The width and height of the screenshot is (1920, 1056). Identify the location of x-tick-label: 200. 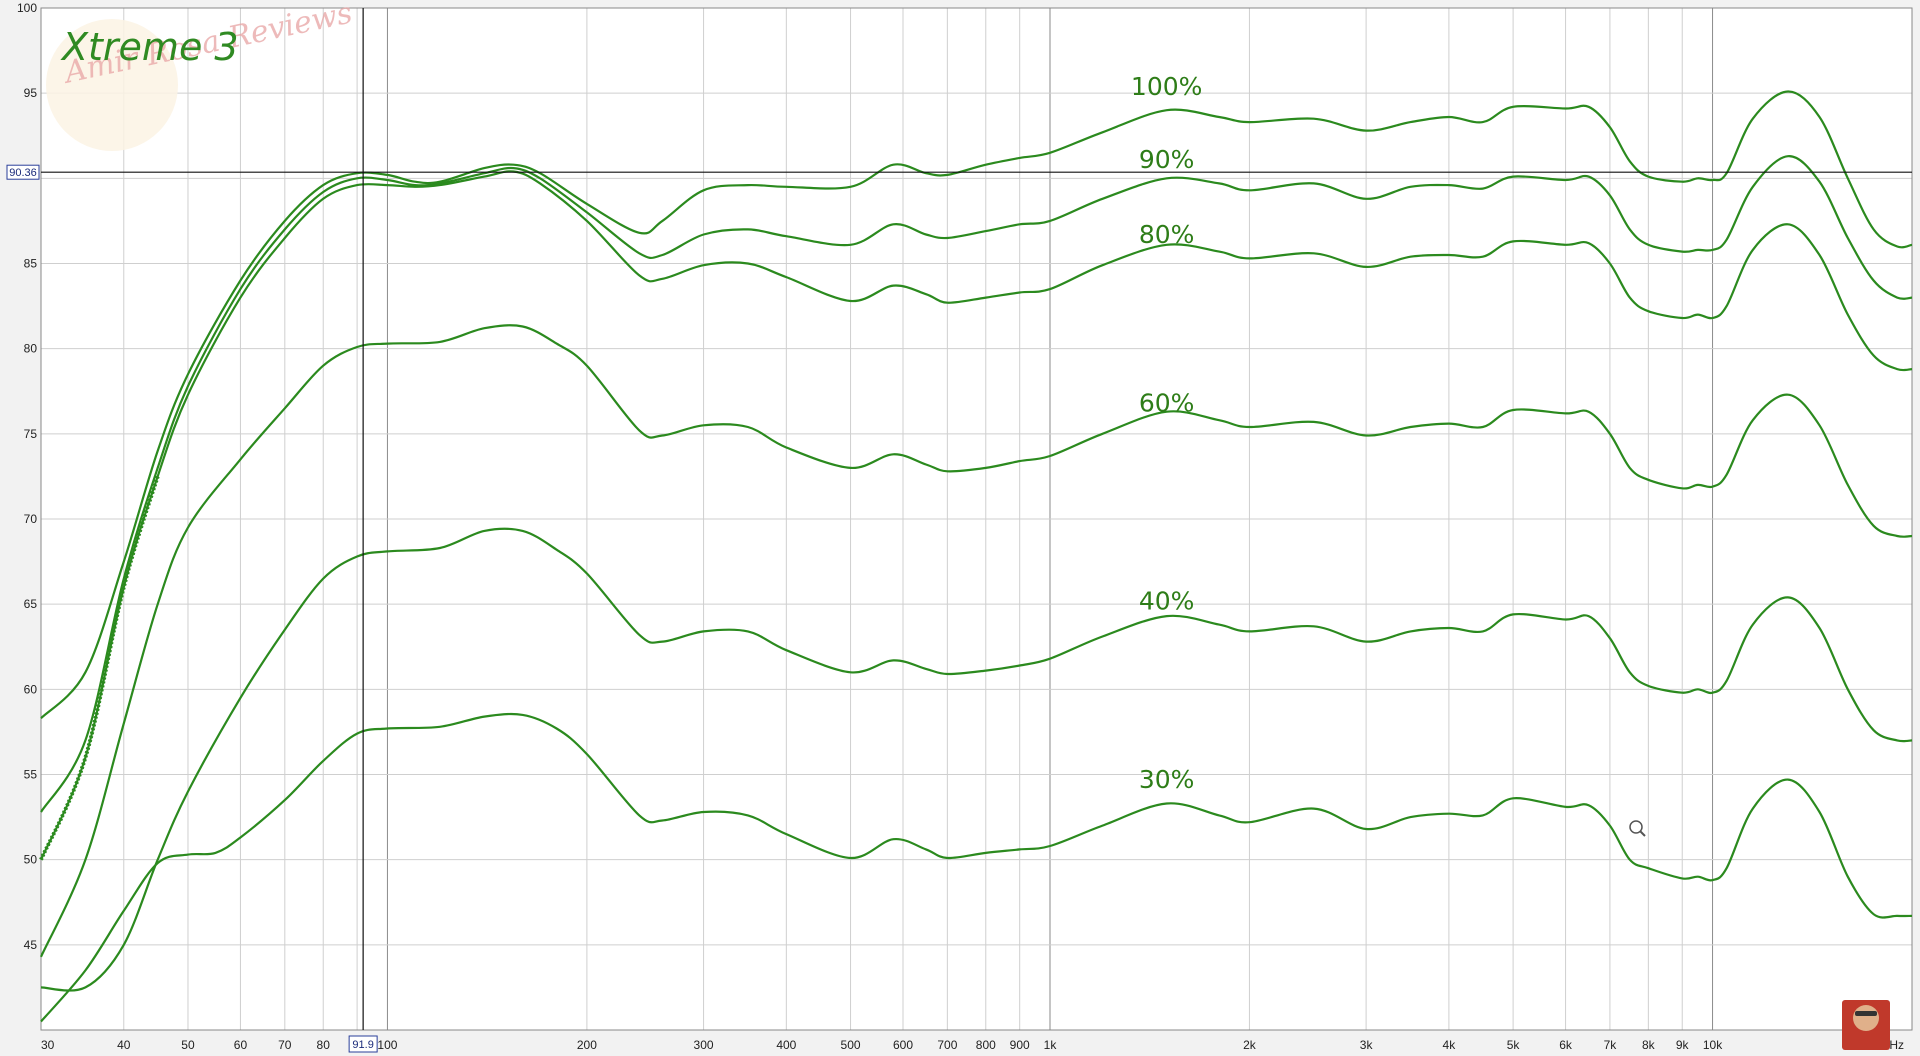
(587, 1045).